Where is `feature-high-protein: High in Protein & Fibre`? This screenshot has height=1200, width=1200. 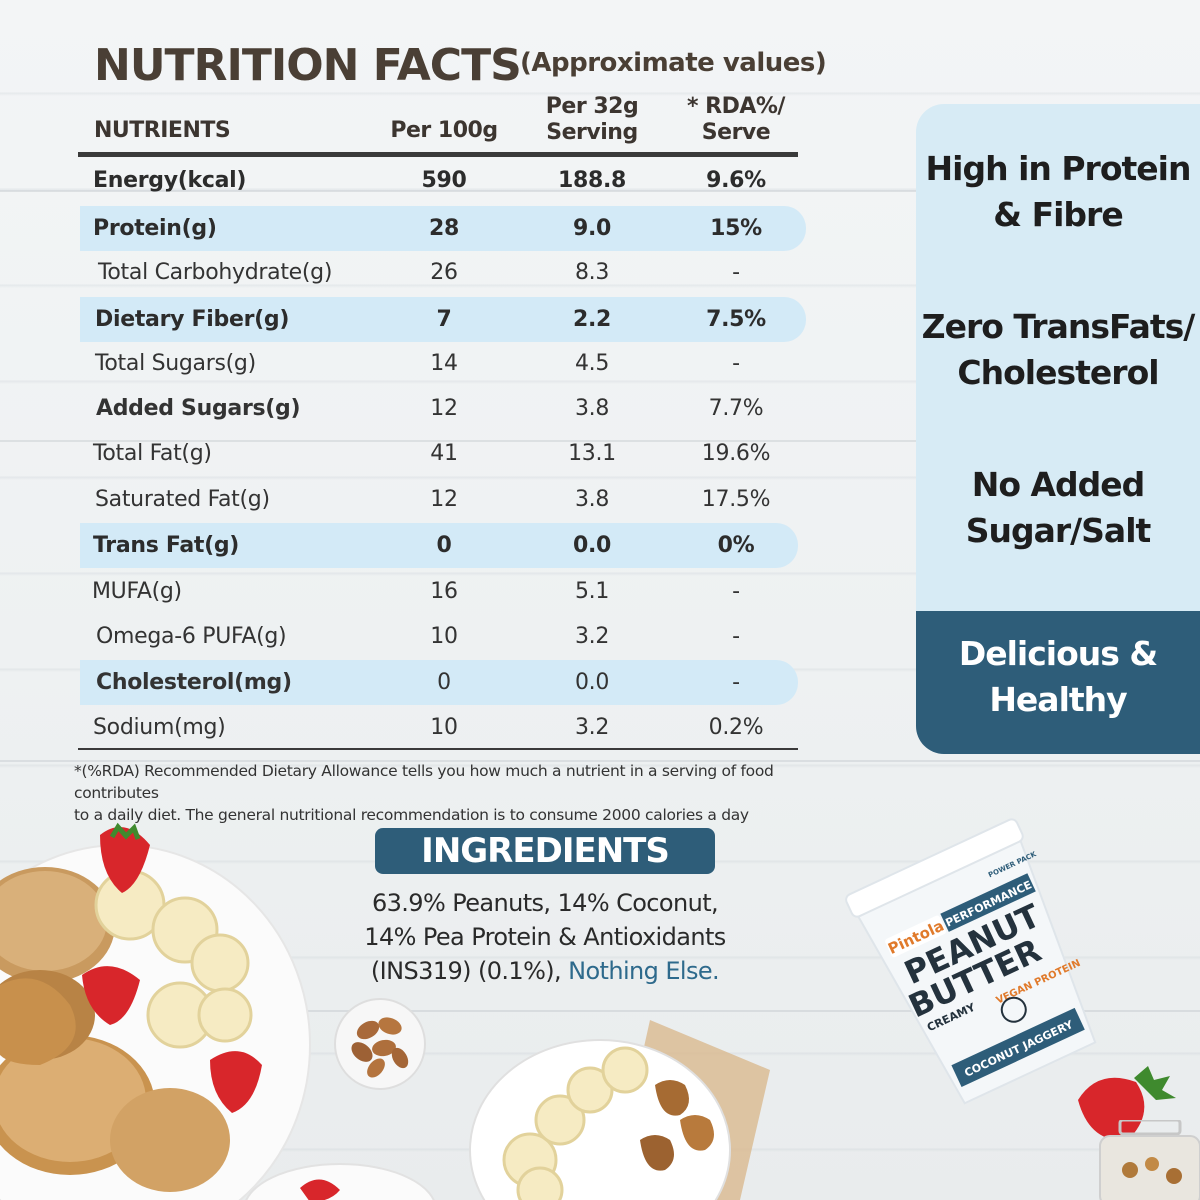 feature-high-protein: High in Protein & Fibre is located at coordinates (1058, 192).